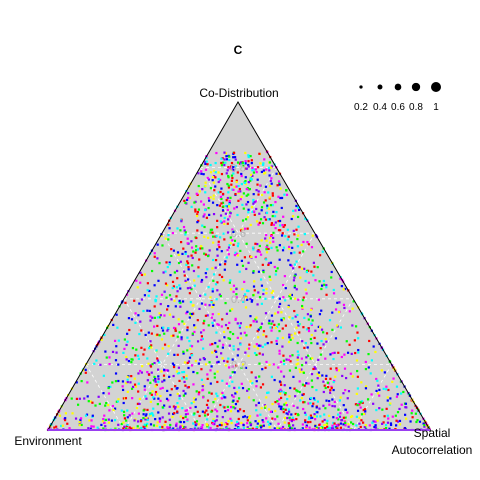  Describe the element at coordinates (398, 87) in the screenshot. I see `legend-size-marker` at that location.